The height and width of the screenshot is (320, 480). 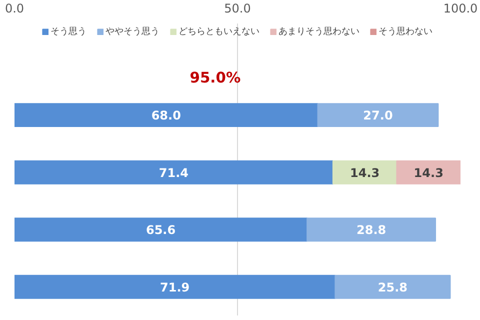 What do you see at coordinates (215, 77) in the screenshot?
I see `annotation: 95.0%` at bounding box center [215, 77].